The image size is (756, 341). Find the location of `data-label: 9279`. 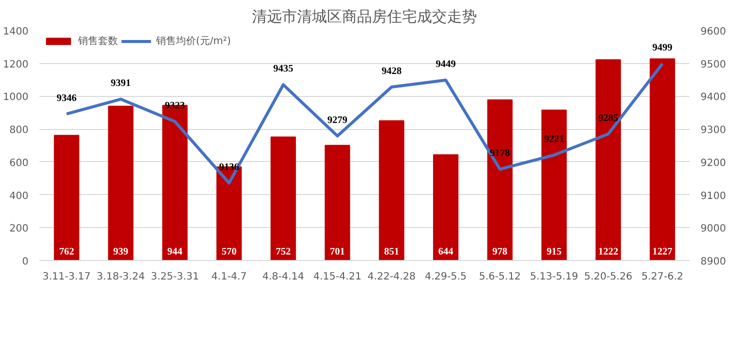

data-label: 9279 is located at coordinates (337, 120).